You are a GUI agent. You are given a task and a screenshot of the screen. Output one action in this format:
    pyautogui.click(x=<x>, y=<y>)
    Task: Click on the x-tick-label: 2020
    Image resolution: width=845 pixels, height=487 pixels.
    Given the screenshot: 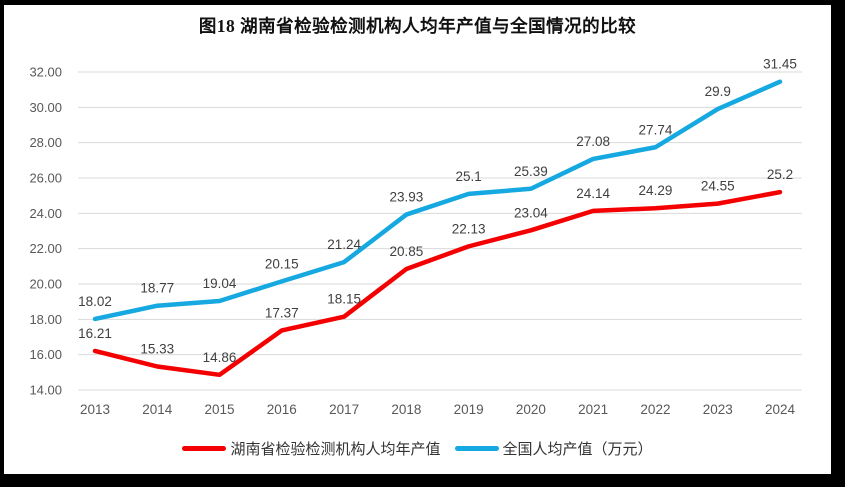 What is the action you would take?
    pyautogui.click(x=531, y=409)
    